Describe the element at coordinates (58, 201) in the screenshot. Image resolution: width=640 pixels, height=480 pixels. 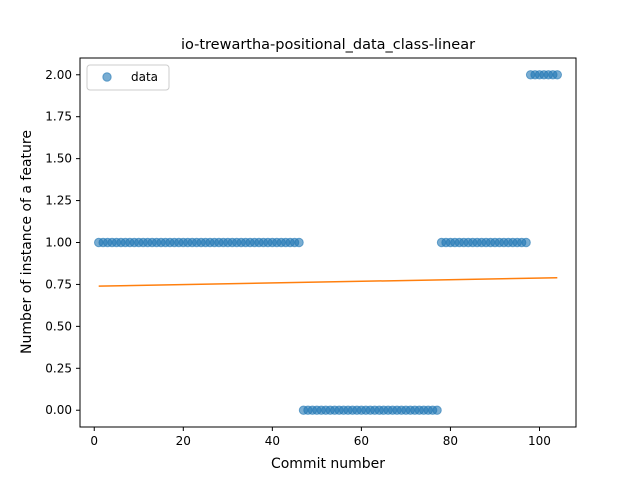
I see `y-tick-label: 1.25` at that location.